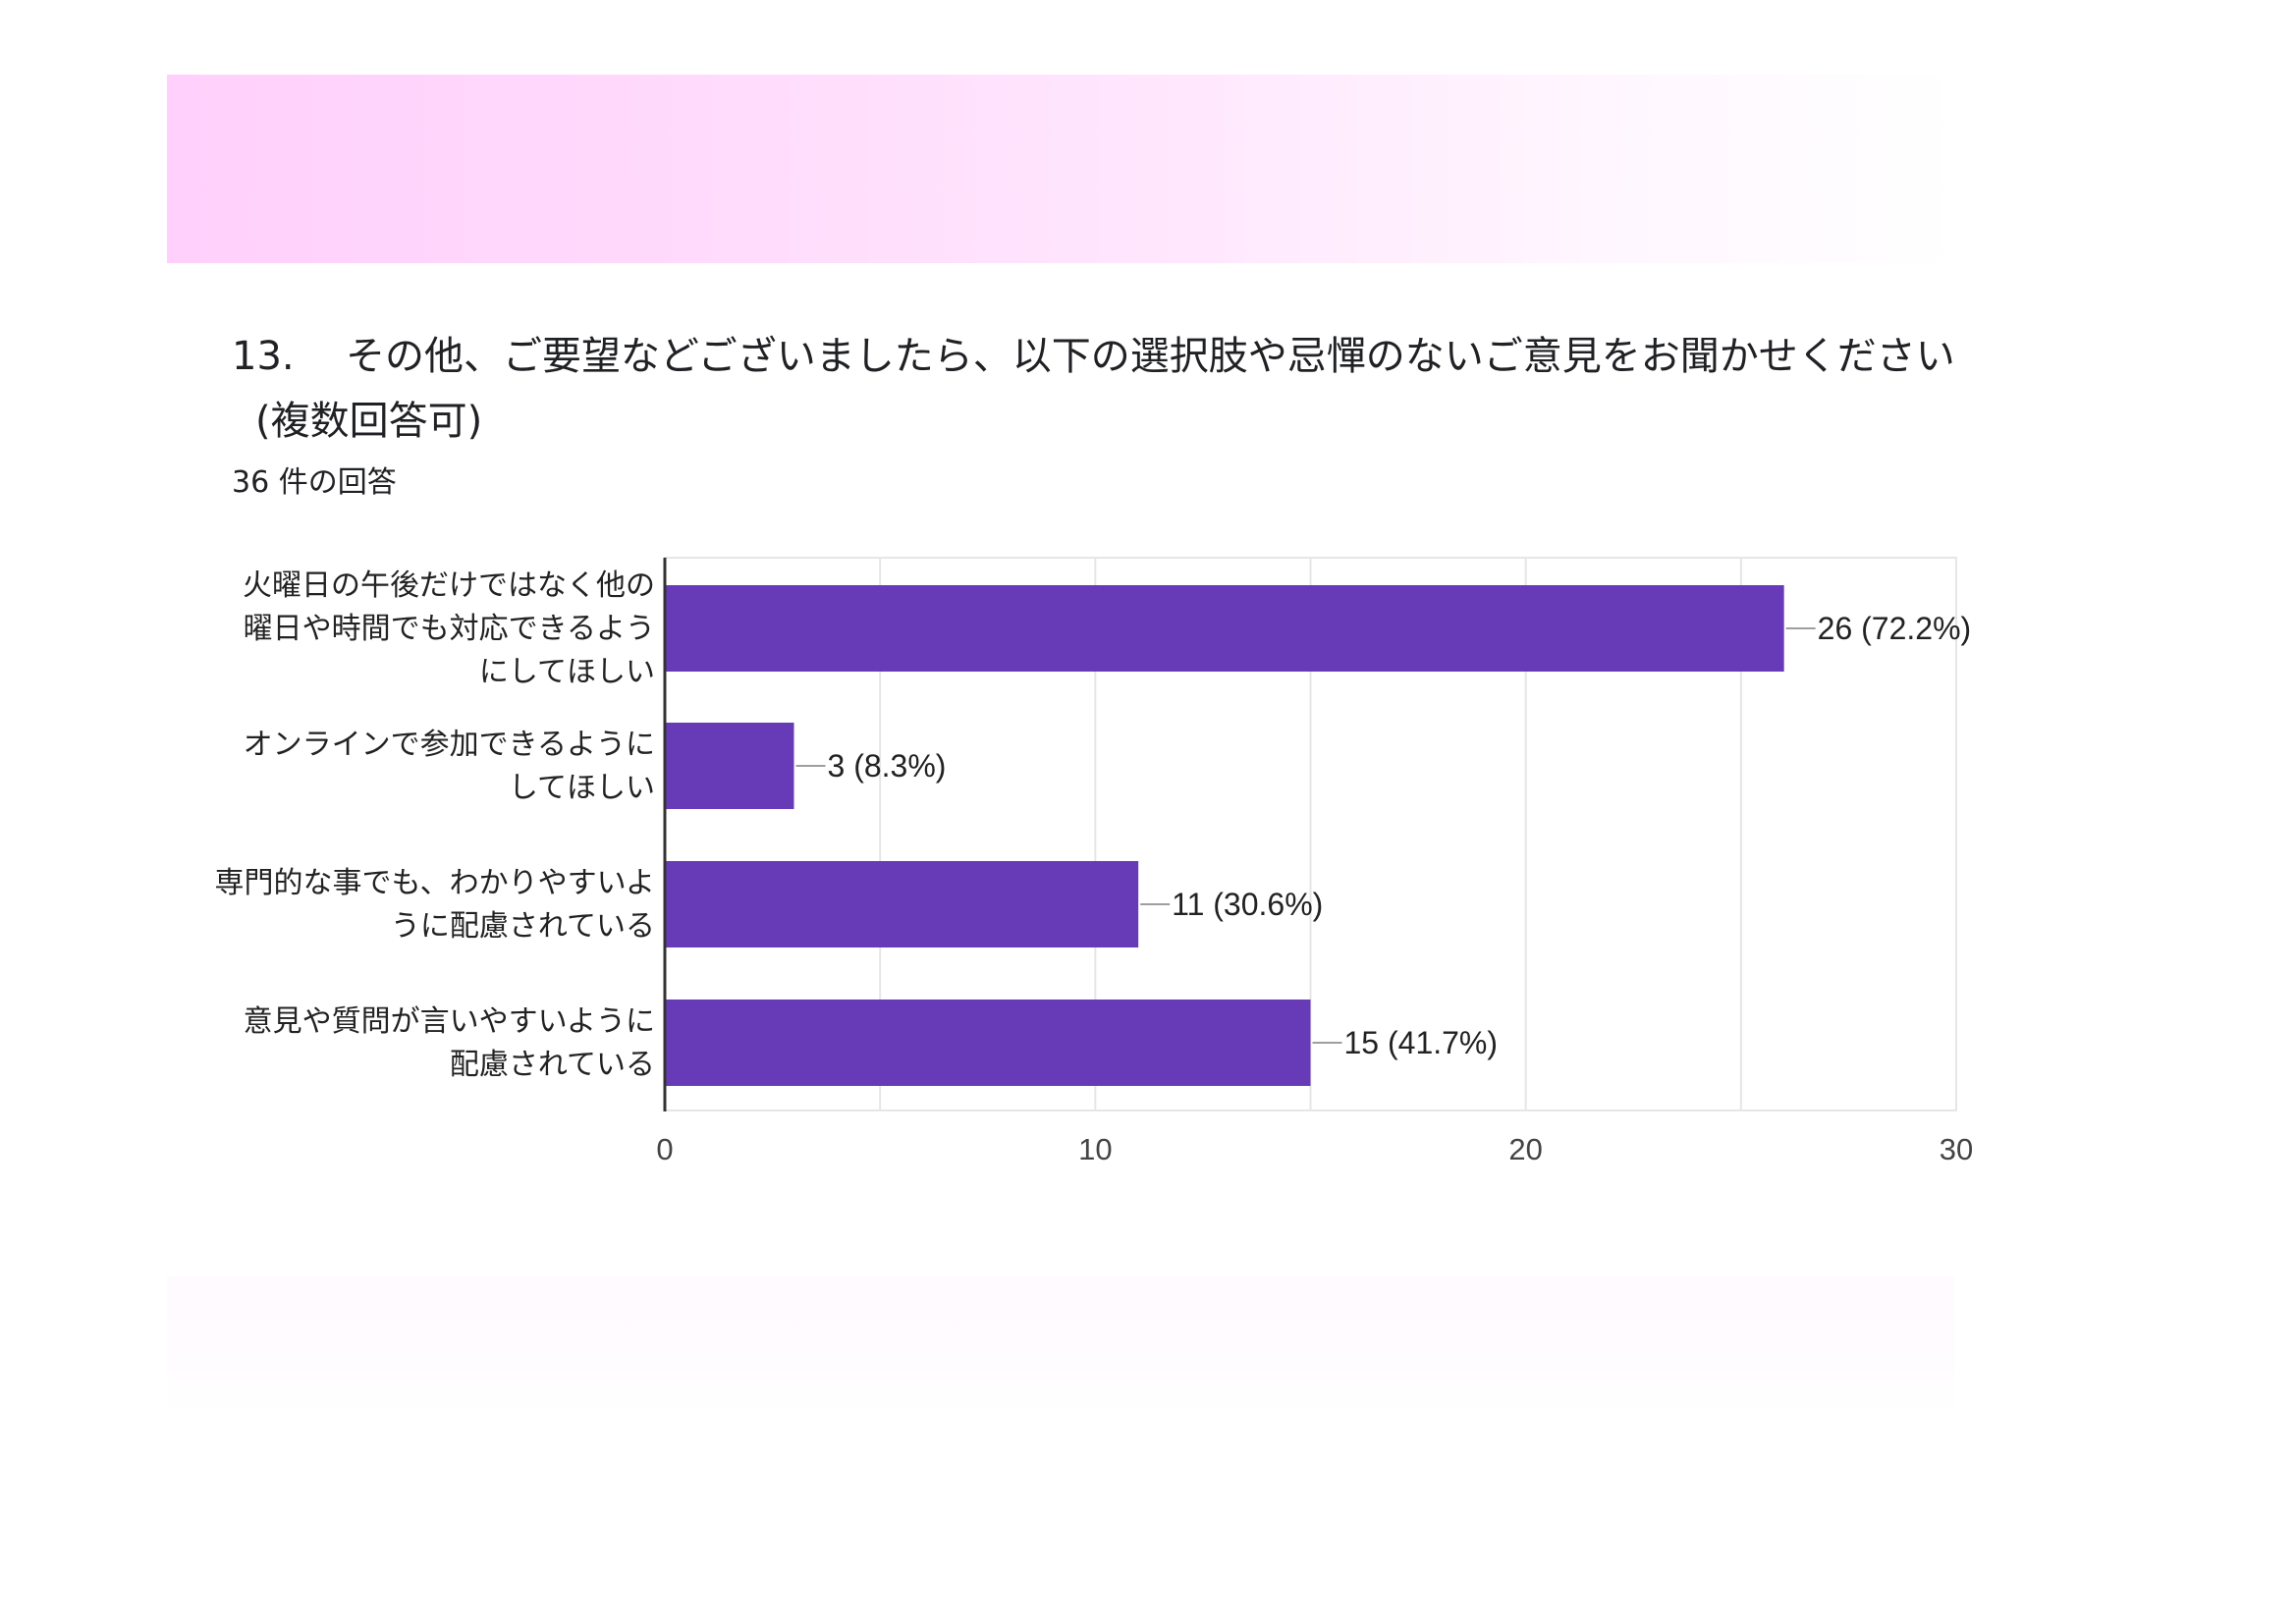  Describe the element at coordinates (314, 482) in the screenshot. I see `response-count: 36 件の回答` at that location.